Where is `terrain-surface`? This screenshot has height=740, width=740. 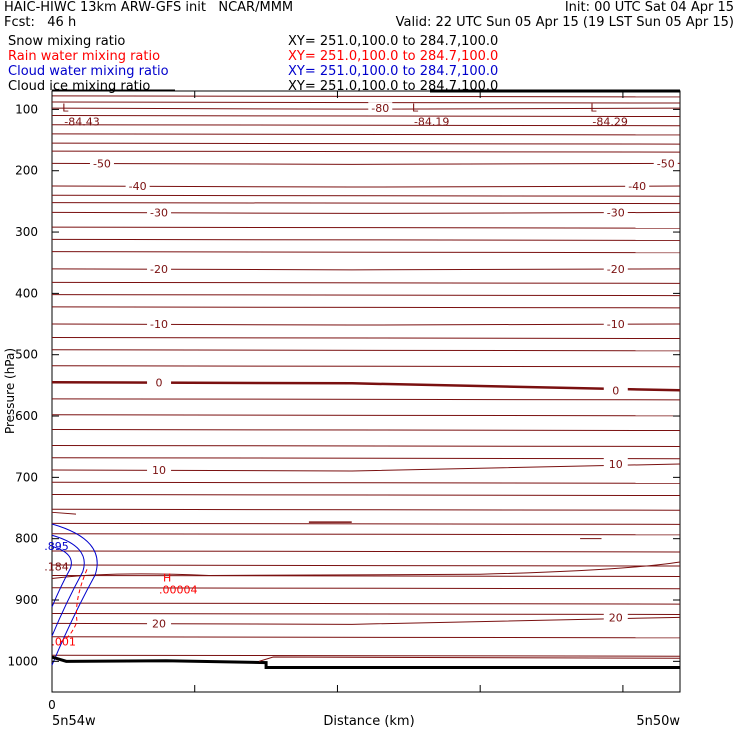 terrain-surface is located at coordinates (365, 662).